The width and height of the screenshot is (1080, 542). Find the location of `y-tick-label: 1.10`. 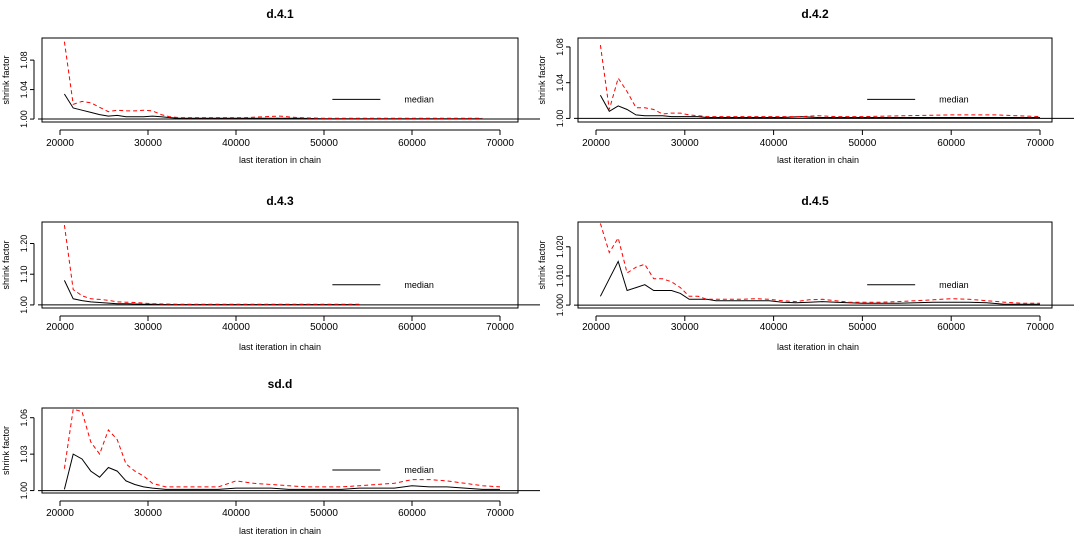

y-tick-label: 1.10 is located at coordinates (24, 274).